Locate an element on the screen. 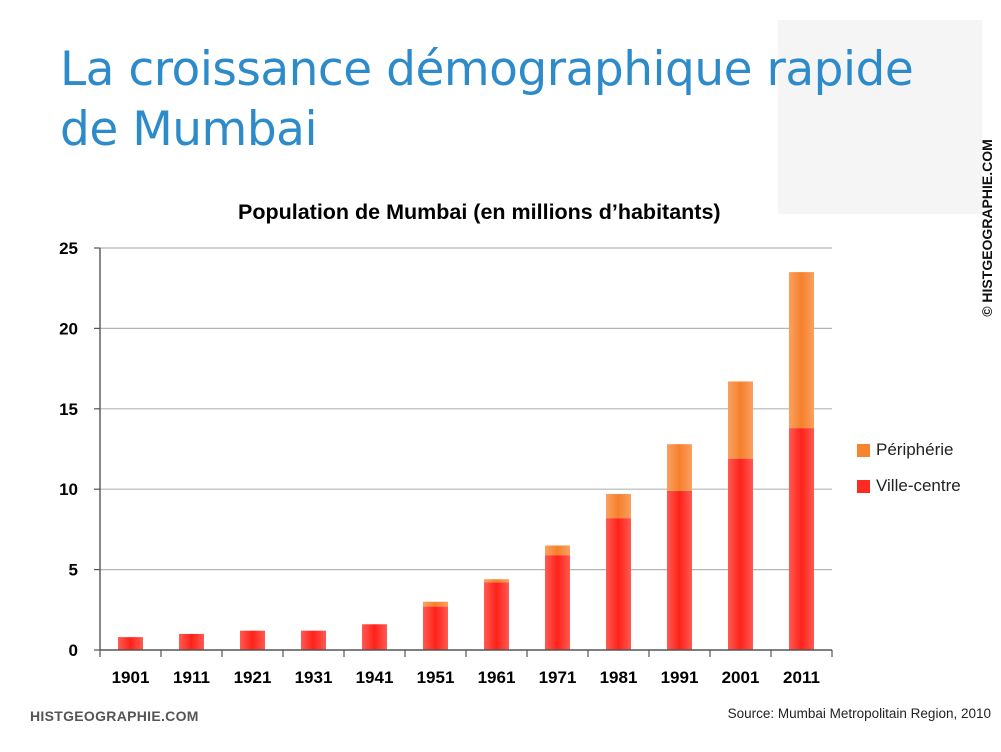 This screenshot has height=752, width=1001. bar-1961-peripherie is located at coordinates (496, 581).